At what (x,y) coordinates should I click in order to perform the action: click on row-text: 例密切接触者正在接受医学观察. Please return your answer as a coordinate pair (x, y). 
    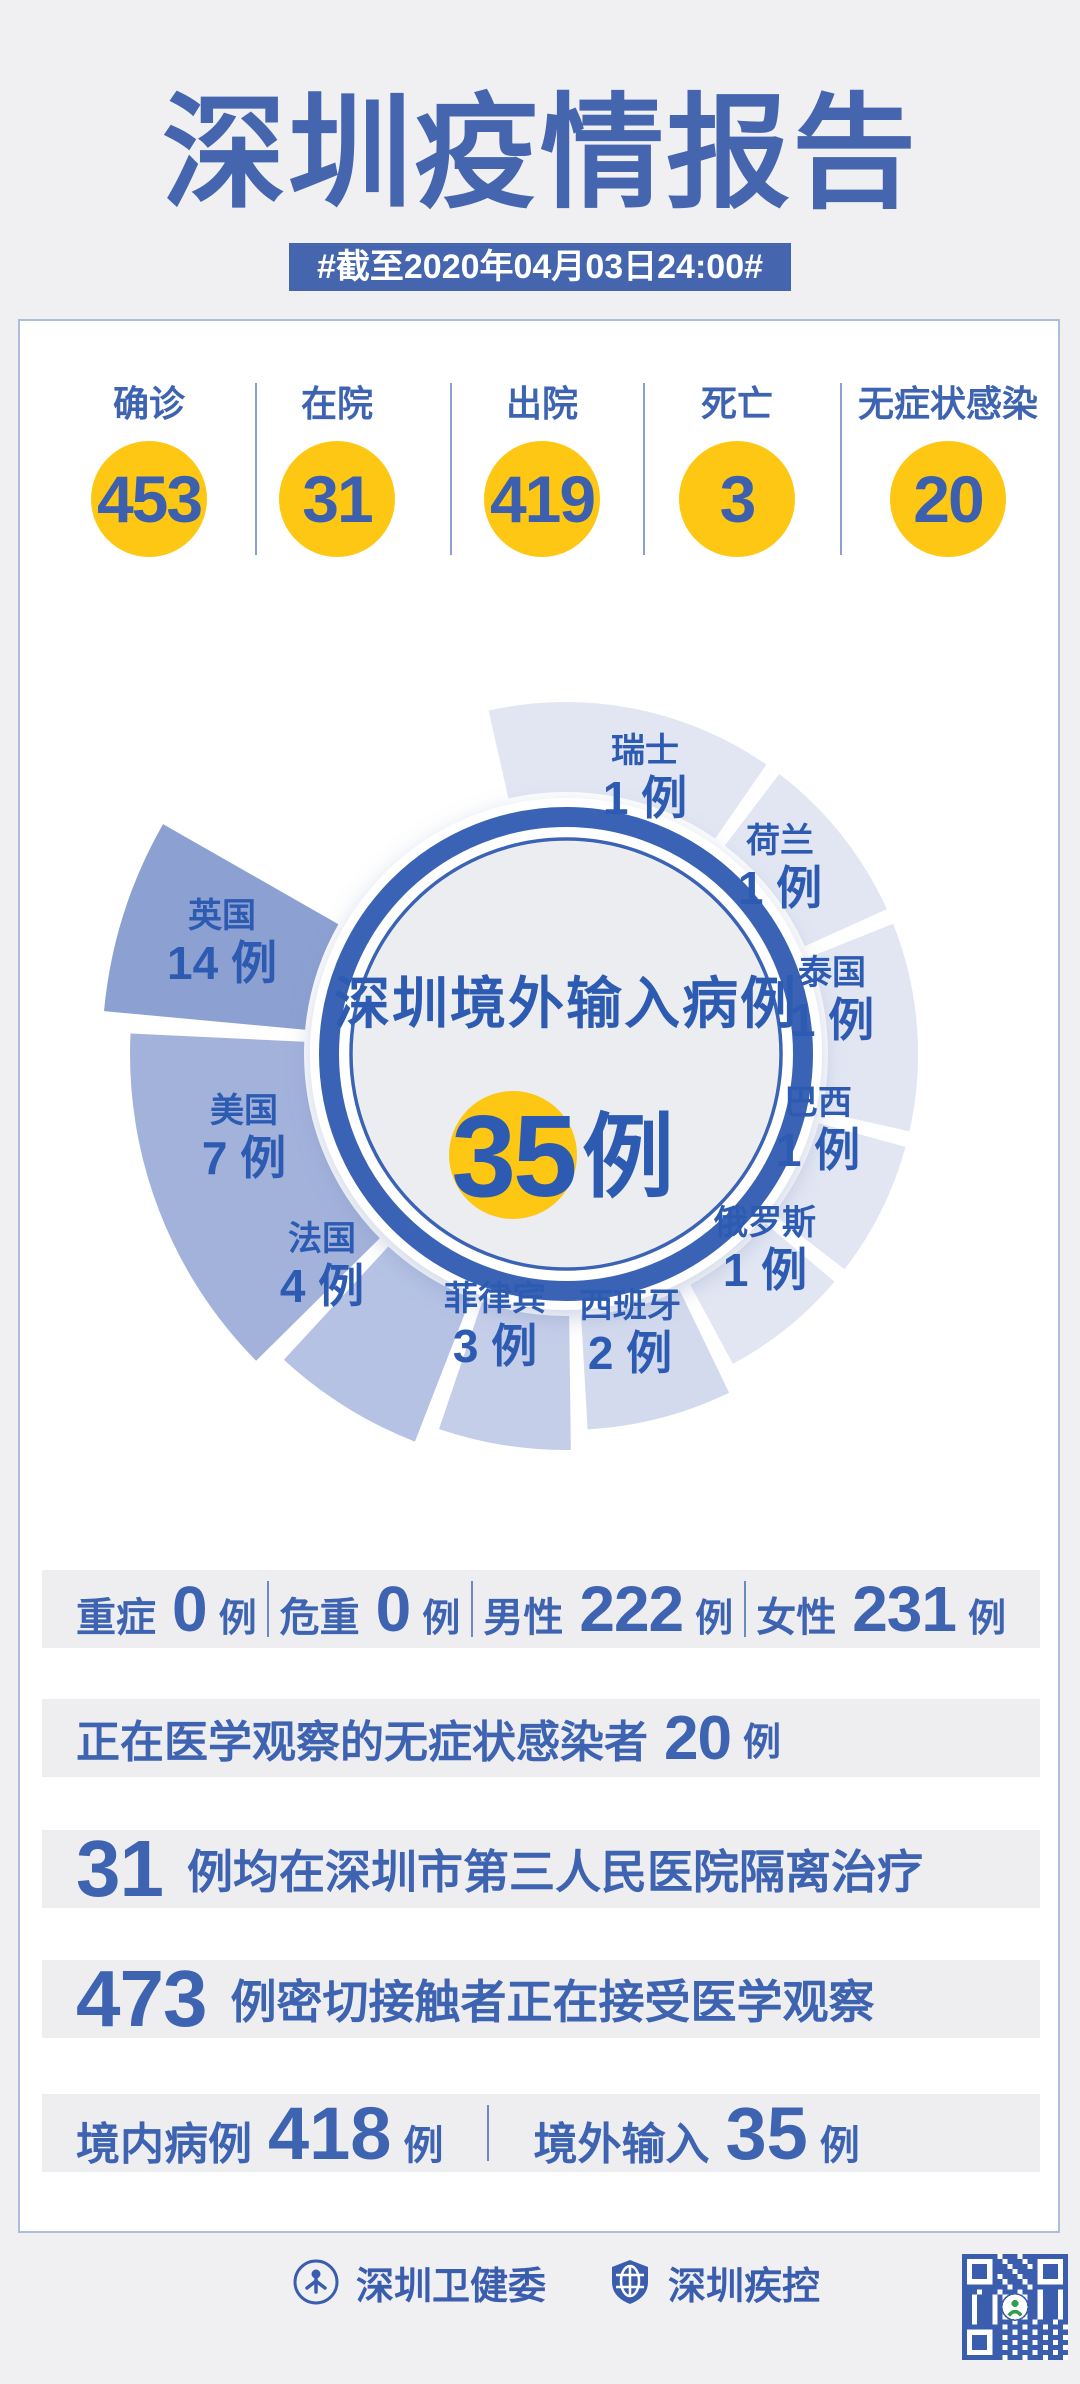
    Looking at the image, I should click on (552, 2002).